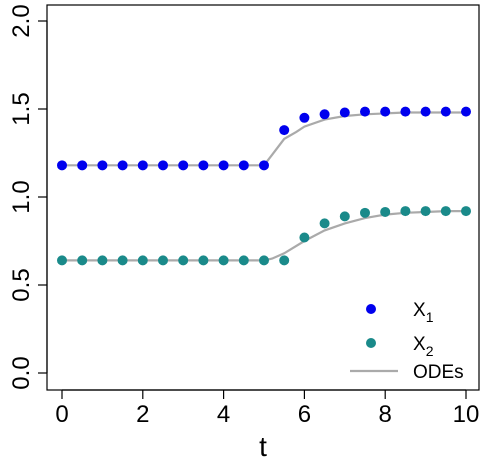 This screenshot has width=484, height=461. Describe the element at coordinates (21, 372) in the screenshot. I see `y-tick-label: 0.0` at that location.